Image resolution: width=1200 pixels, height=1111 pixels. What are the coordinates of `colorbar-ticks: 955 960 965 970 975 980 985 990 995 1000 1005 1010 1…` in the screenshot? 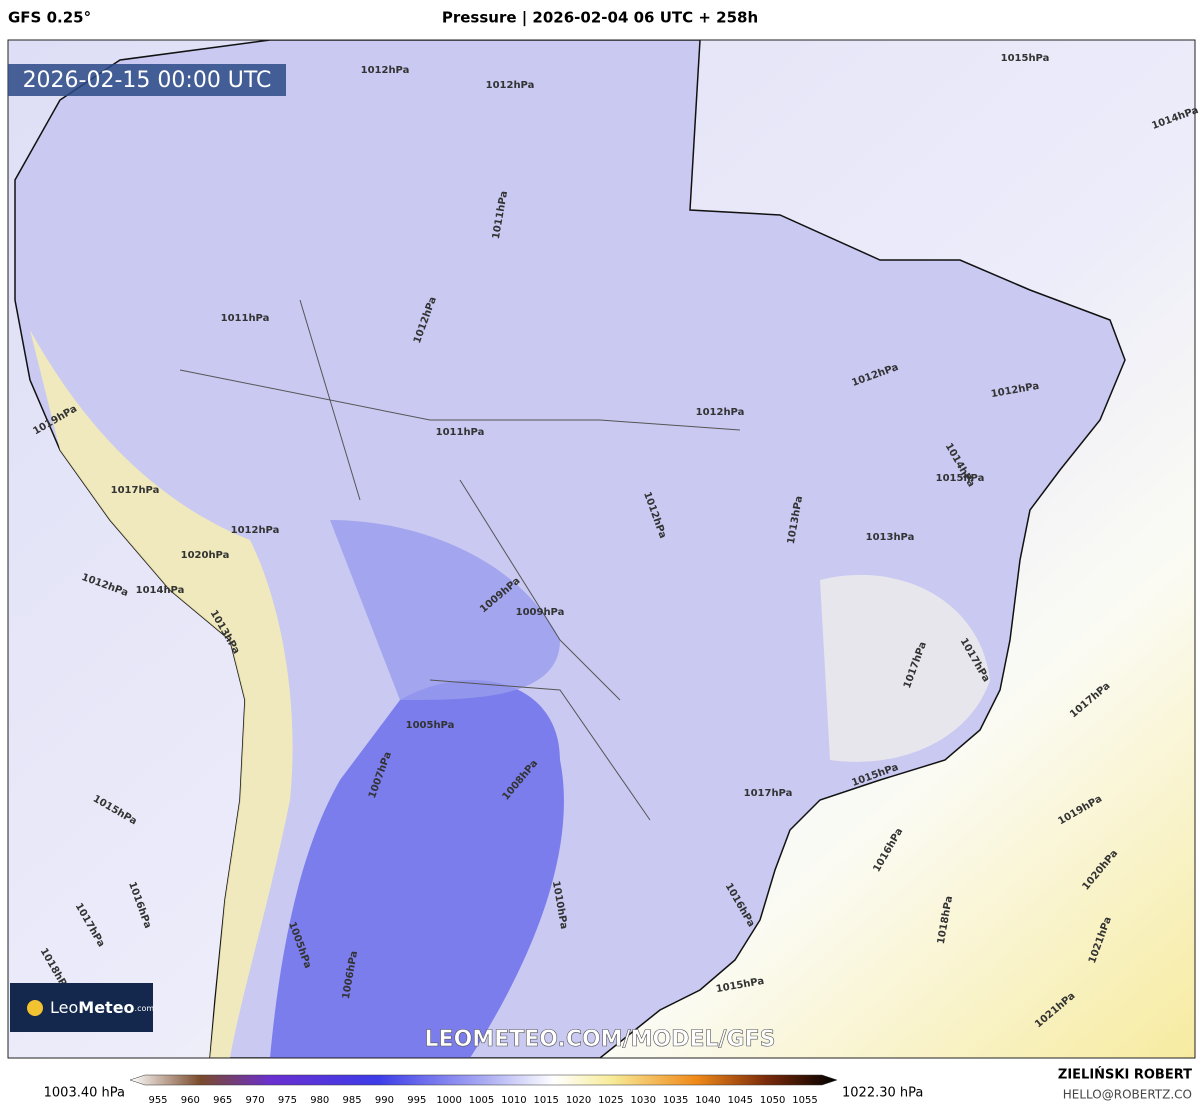 It's located at (482, 1100).